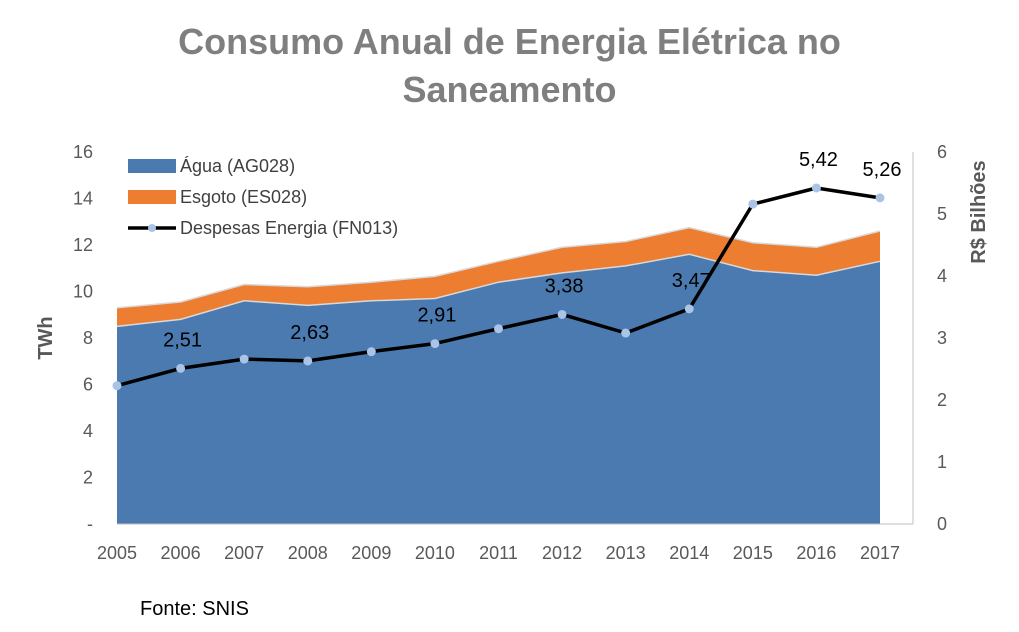 The height and width of the screenshot is (632, 1019). I want to click on y2-axis-title: R$ Bilhões, so click(979, 211).